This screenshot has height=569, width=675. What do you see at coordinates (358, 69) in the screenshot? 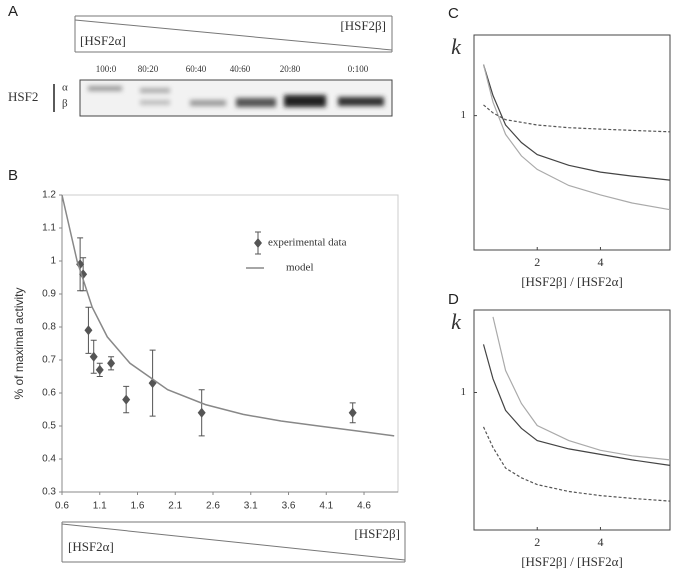
I see `lane-label: 0:100` at bounding box center [358, 69].